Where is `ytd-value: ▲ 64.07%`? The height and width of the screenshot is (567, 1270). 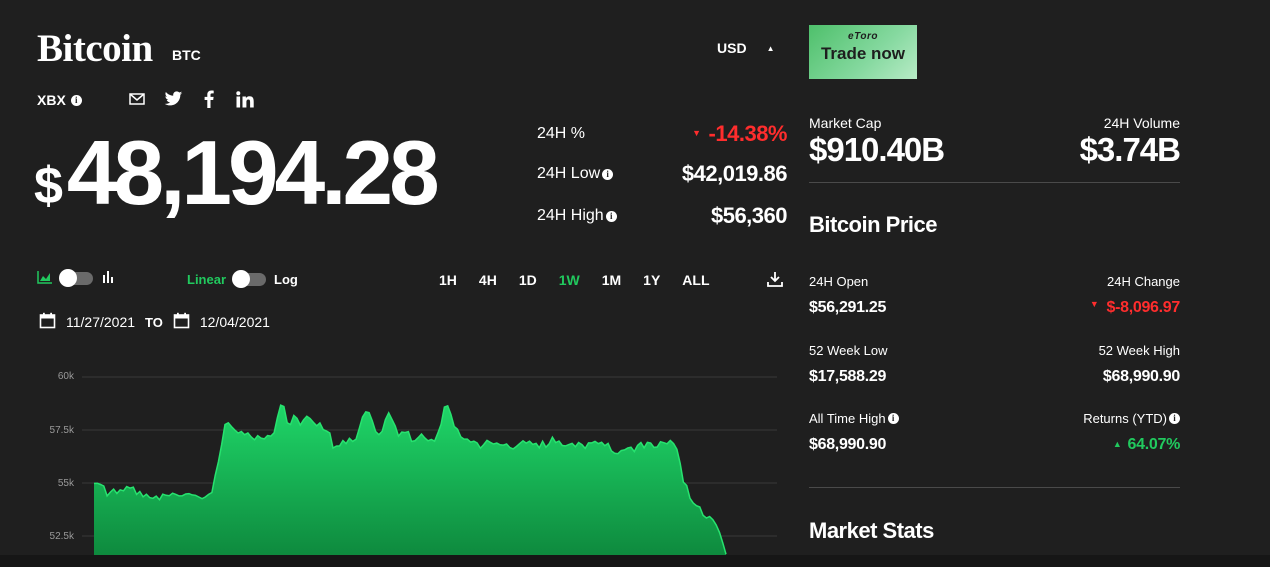 ytd-value: ▲ 64.07% is located at coordinates (1131, 445).